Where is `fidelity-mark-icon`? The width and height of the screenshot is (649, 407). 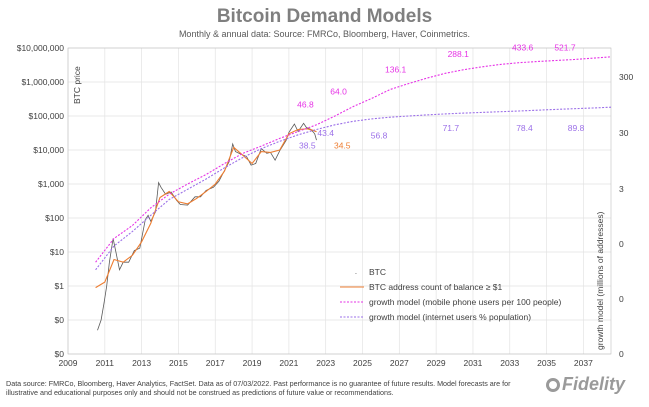 fidelity-mark-icon is located at coordinates (553, 384).